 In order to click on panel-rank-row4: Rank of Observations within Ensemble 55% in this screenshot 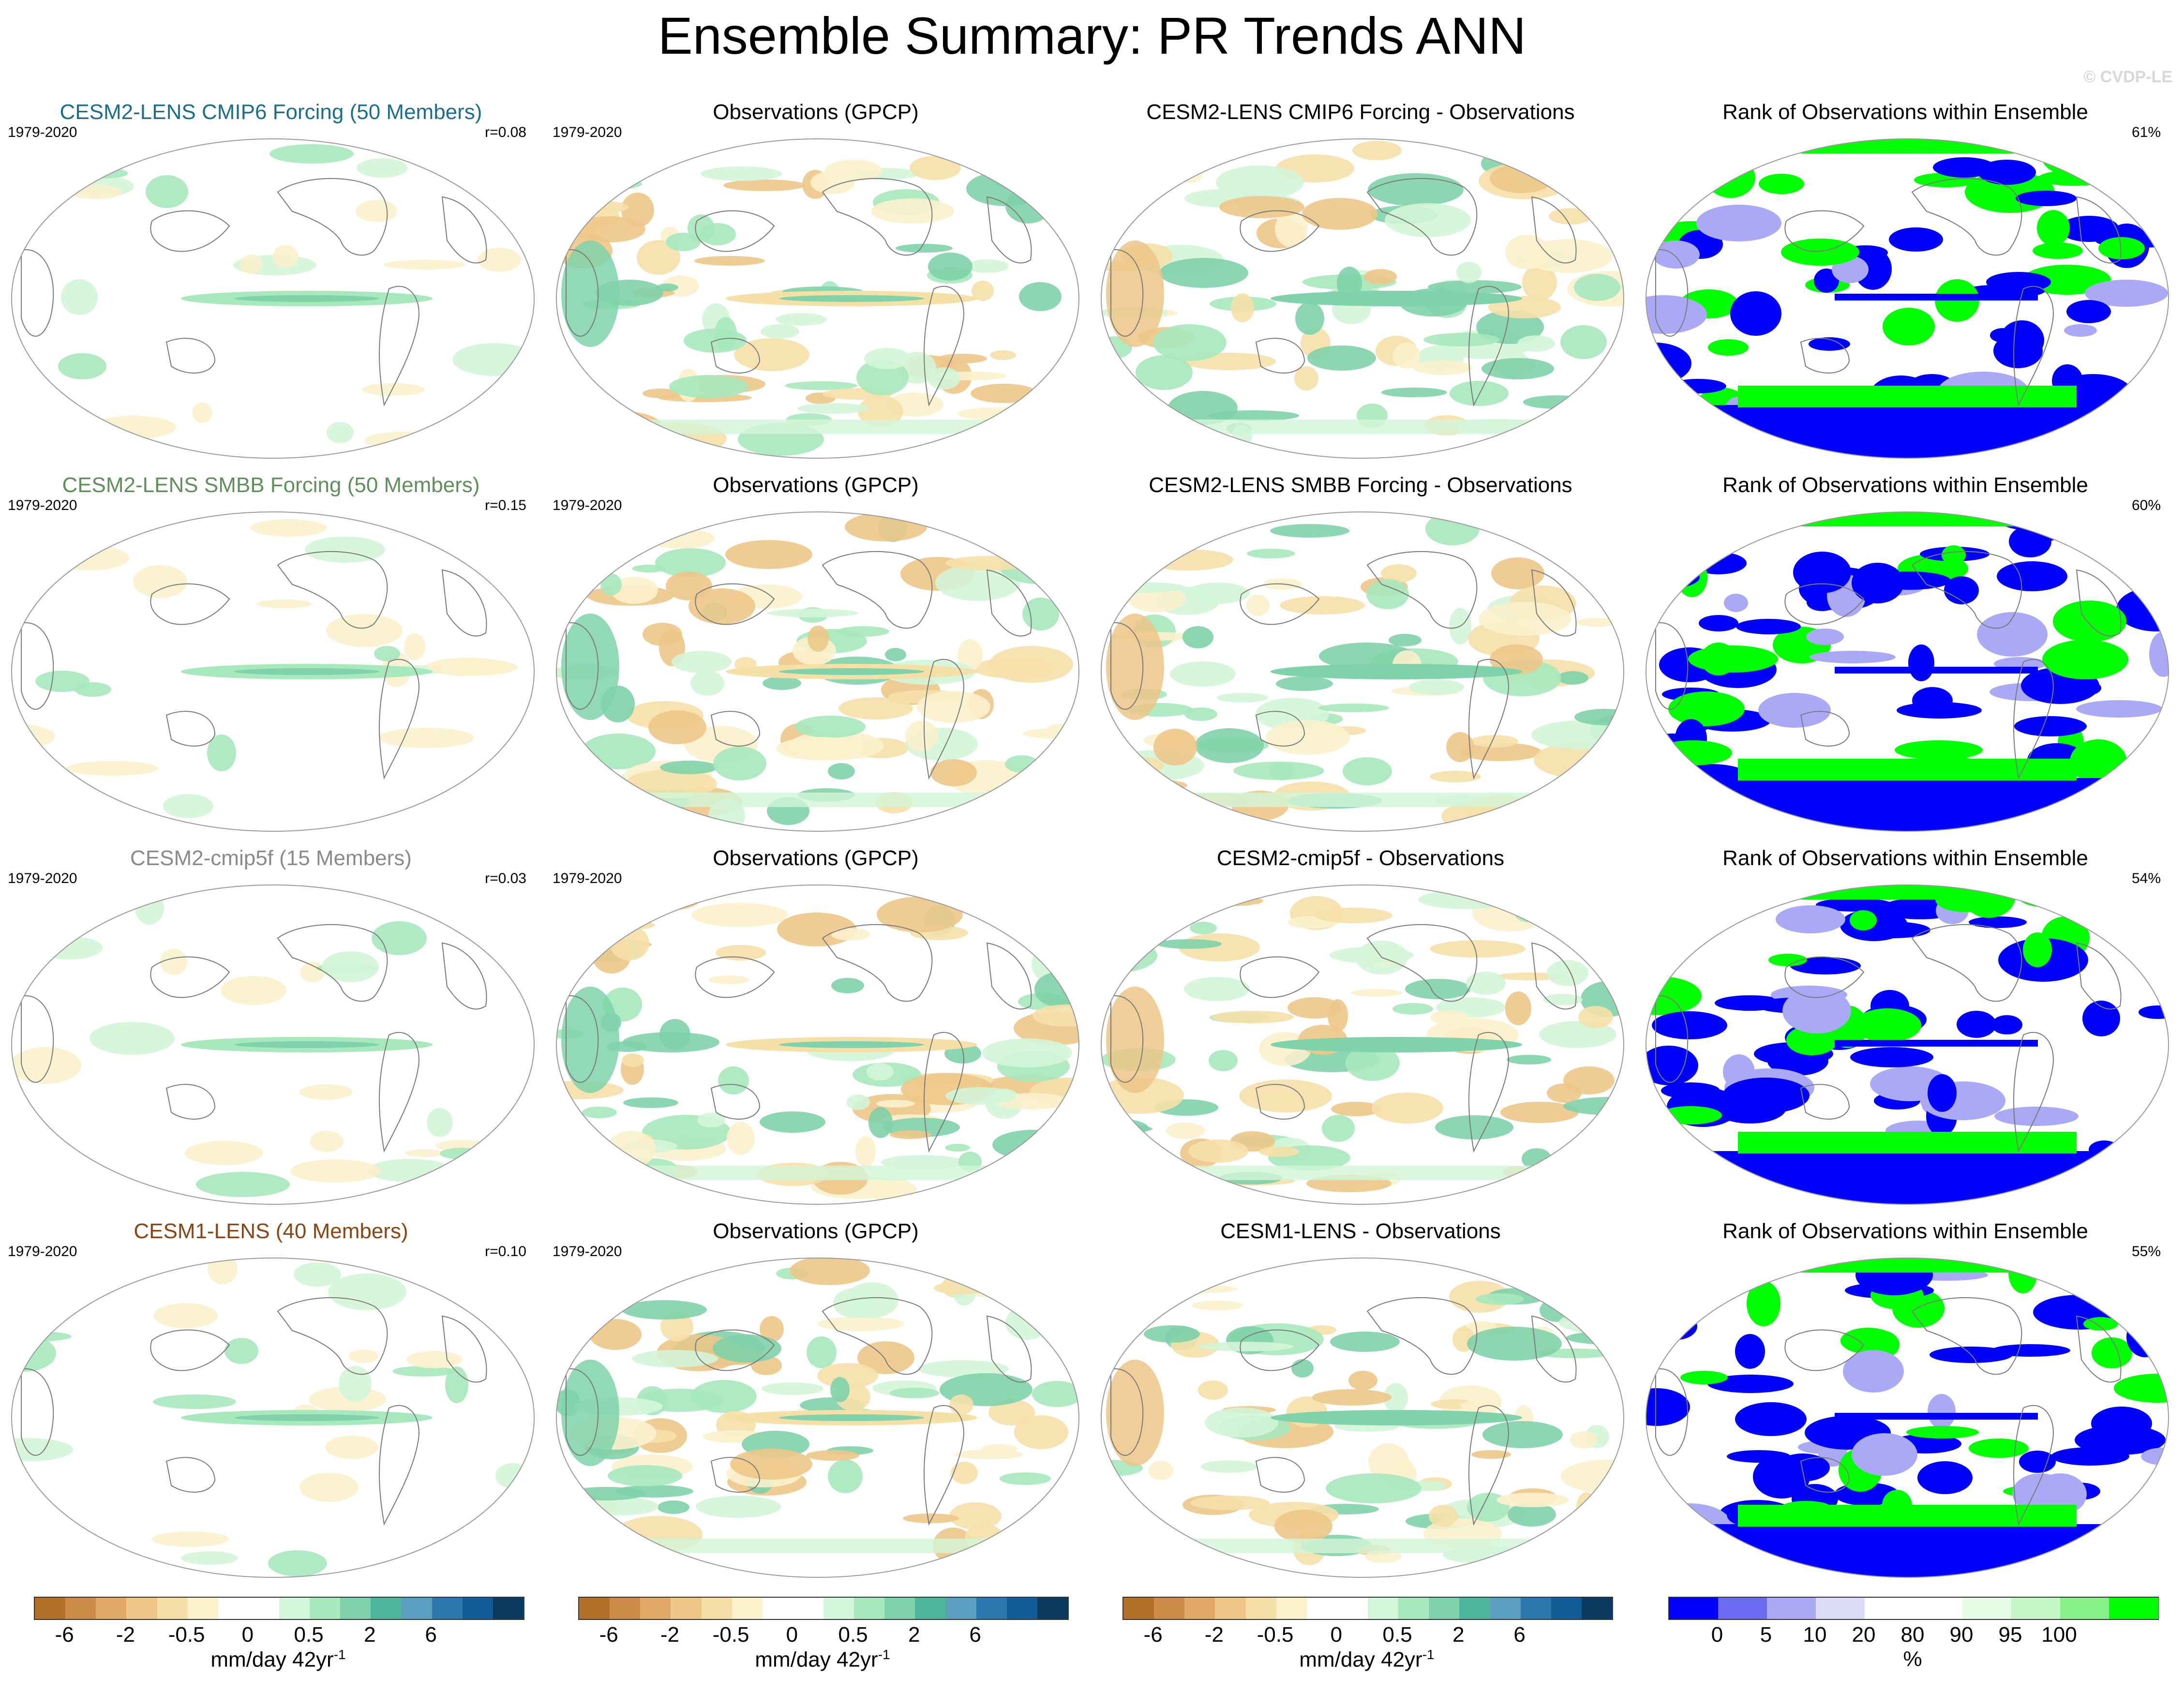, I will do `click(1905, 1400)`.